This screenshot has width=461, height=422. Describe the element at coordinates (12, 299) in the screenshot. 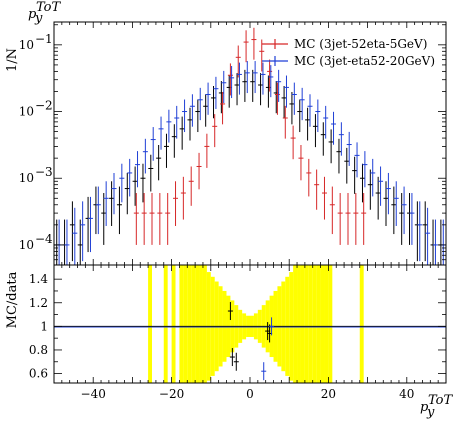

I see `ratio-y-label: MC/data` at that location.